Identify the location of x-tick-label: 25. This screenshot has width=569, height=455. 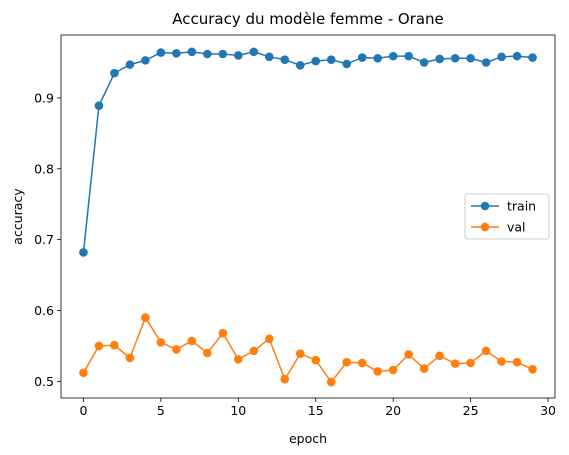
(471, 410).